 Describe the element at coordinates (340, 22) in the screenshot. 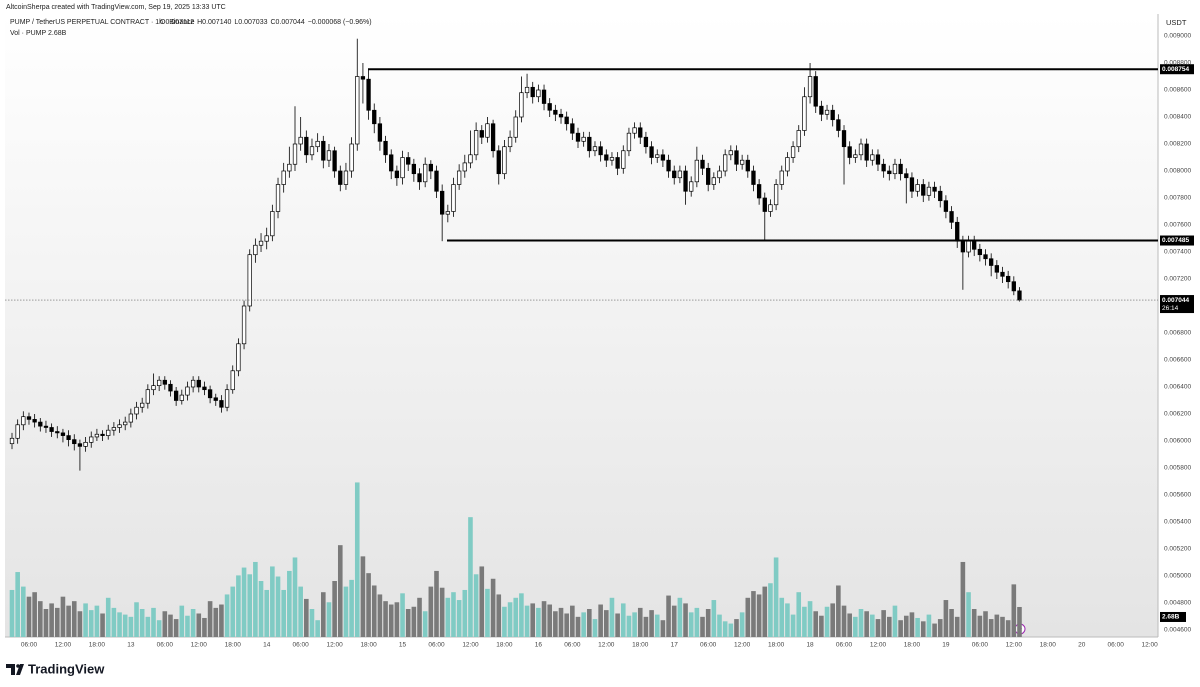

I see `ohlc-legend-item: −0.000068 (−0.96%)` at that location.